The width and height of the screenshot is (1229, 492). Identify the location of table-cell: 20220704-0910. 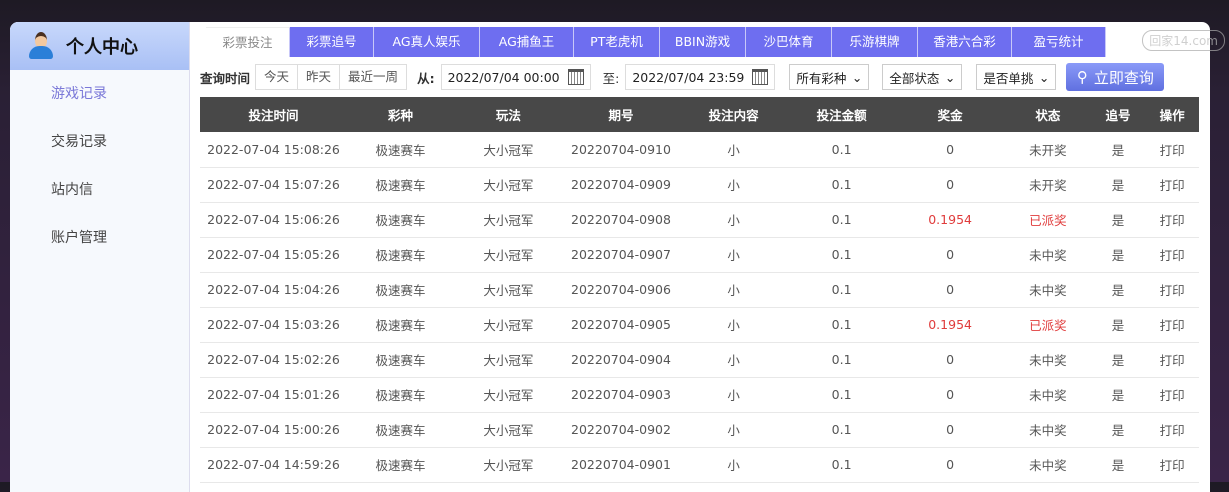
(621, 150).